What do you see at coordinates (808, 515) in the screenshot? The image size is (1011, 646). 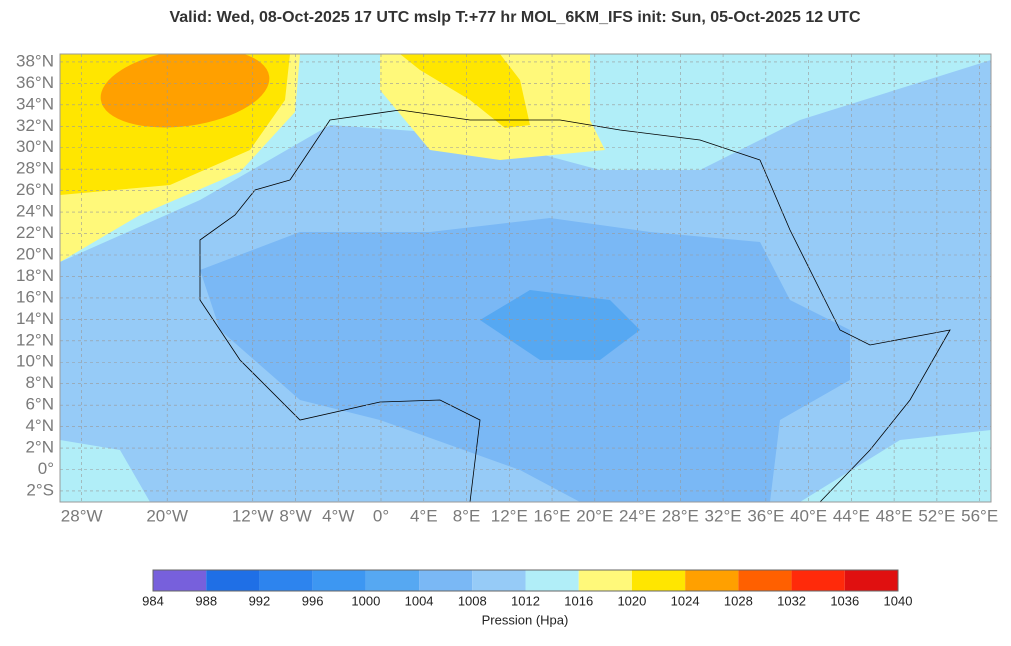 I see `lon-label: 40°E` at bounding box center [808, 515].